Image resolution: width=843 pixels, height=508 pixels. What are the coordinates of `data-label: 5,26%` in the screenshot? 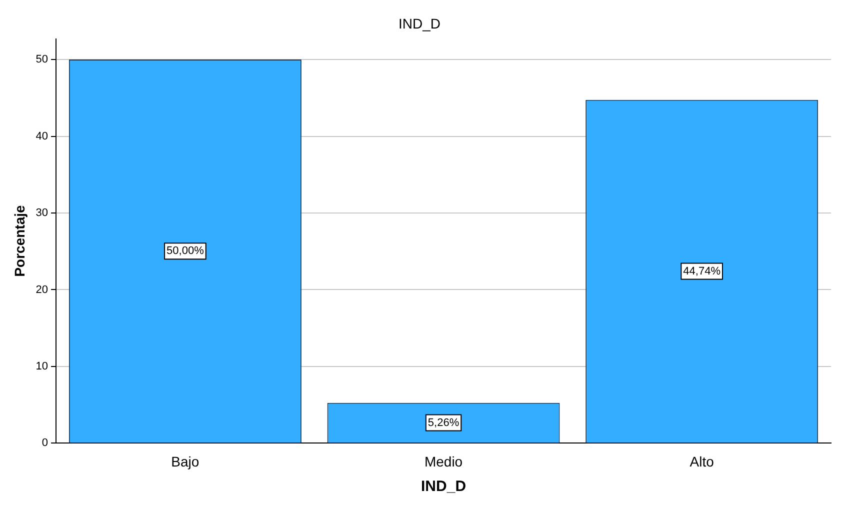 It's located at (444, 422).